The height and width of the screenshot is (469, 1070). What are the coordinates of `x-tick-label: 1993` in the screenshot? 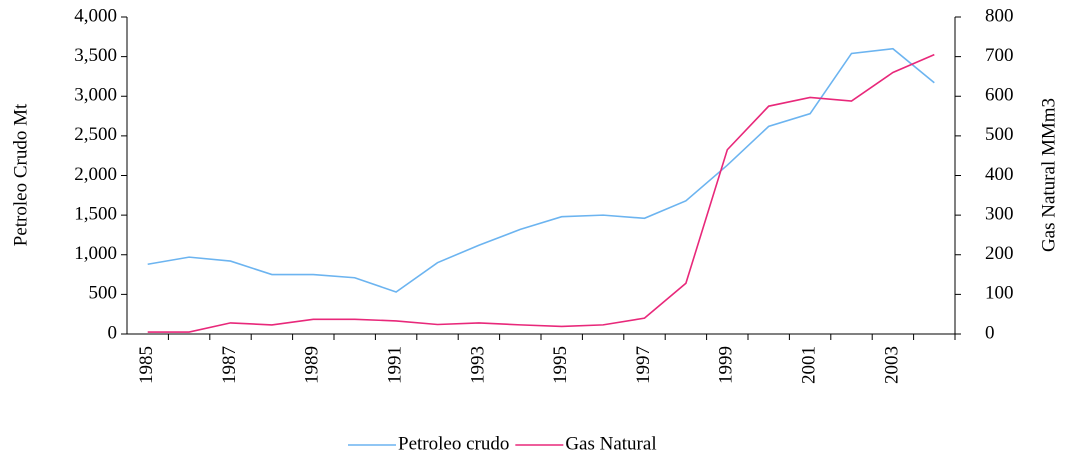 It's located at (477, 365).